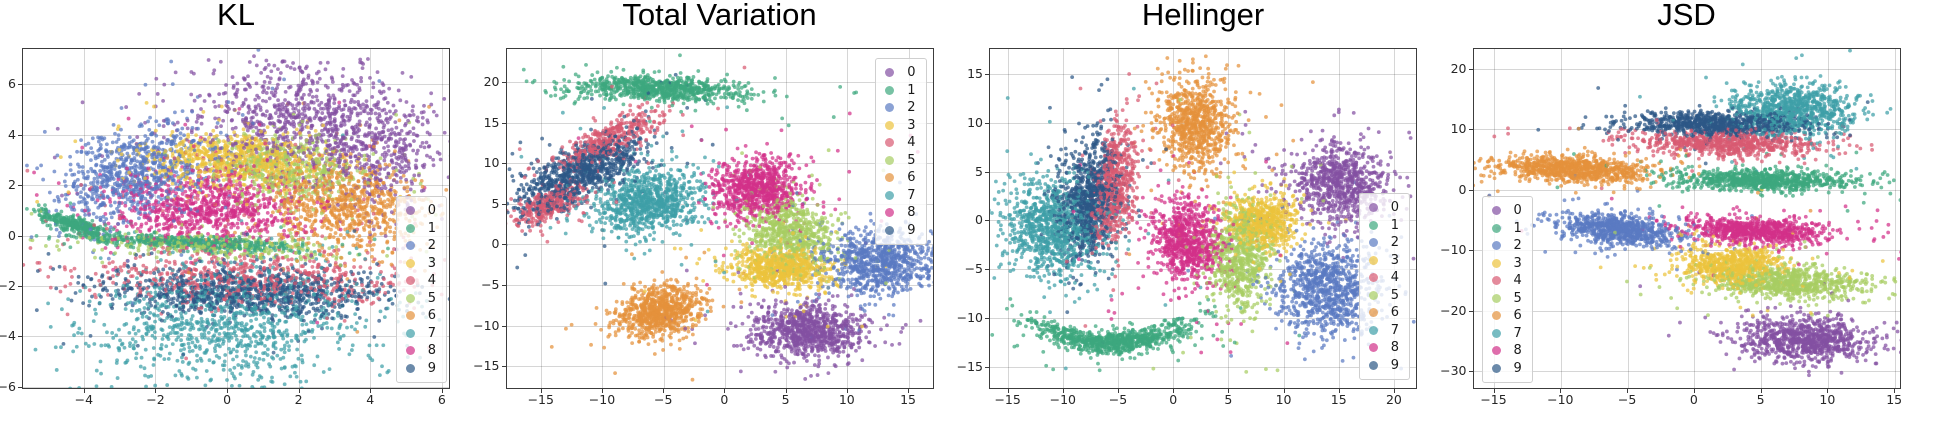 This screenshot has width=1934, height=432. What do you see at coordinates (490, 284) in the screenshot?
I see `y-tick-label: −5` at bounding box center [490, 284].